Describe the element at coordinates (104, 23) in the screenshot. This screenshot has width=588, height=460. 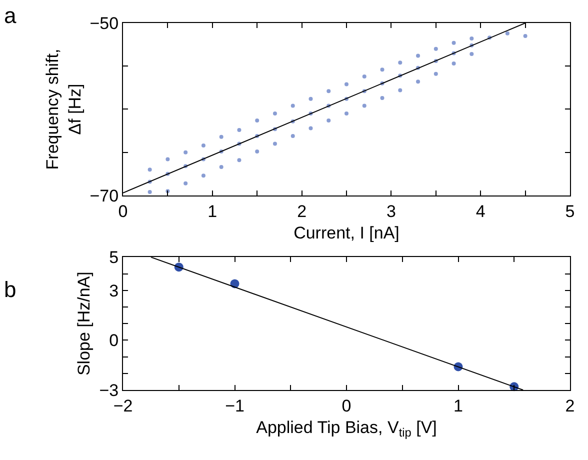
I see `y-tick-label: −50` at that location.